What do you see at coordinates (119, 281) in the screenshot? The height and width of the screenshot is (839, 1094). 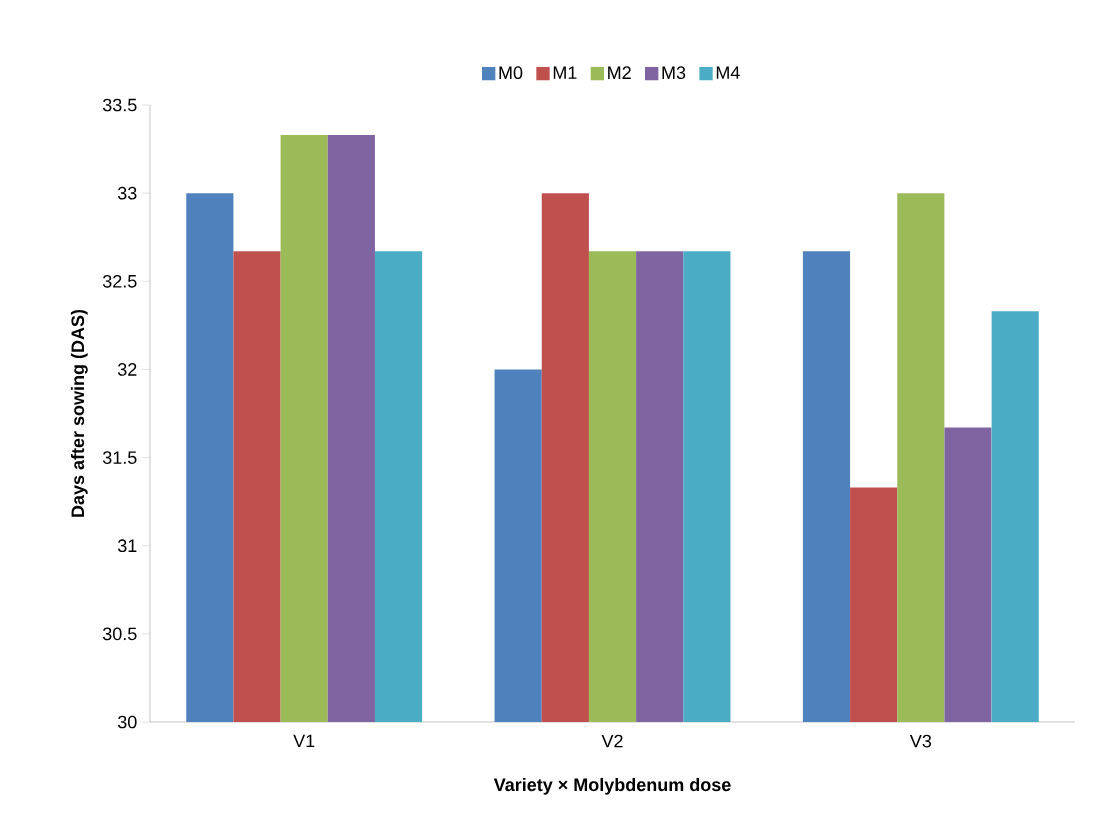 I see `y-tick-label: 32.5` at bounding box center [119, 281].